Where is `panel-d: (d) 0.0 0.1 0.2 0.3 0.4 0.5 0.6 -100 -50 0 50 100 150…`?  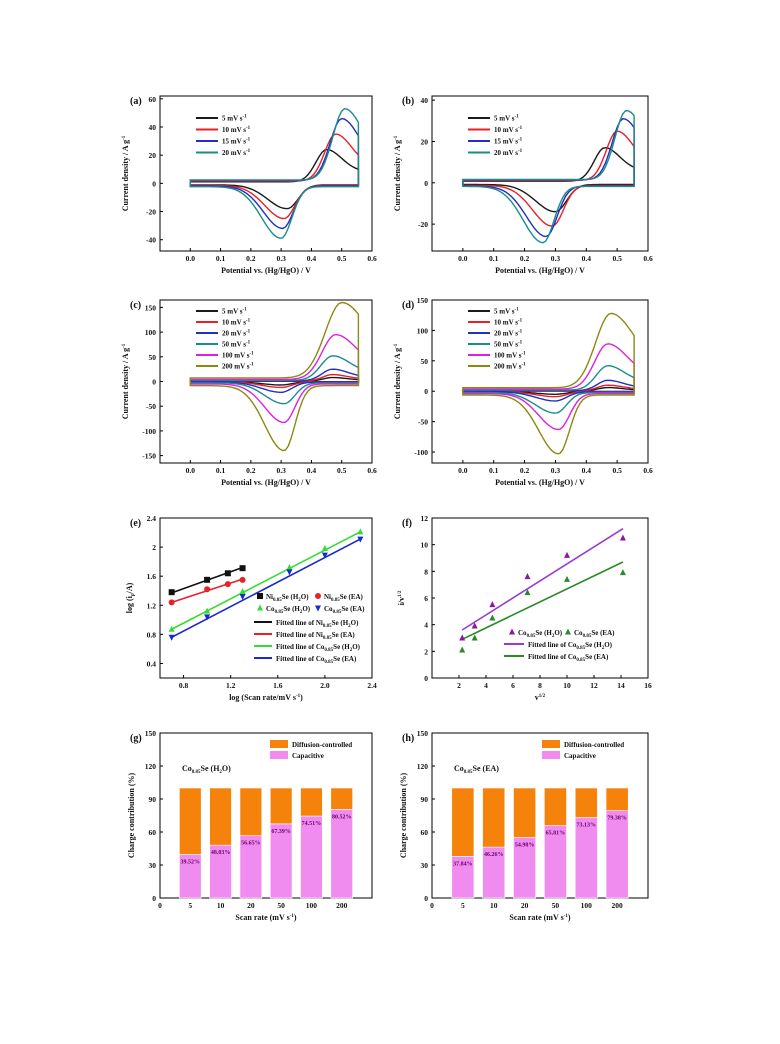
panel-d: (d) 0.0 0.1 0.2 0.3 0.4 0.5 0.6 -100 -50 0 50 100 150… is located at coordinates (523, 391).